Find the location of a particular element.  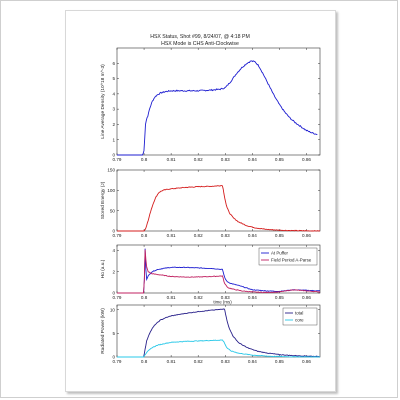

series-line-core is located at coordinates (219, 348).